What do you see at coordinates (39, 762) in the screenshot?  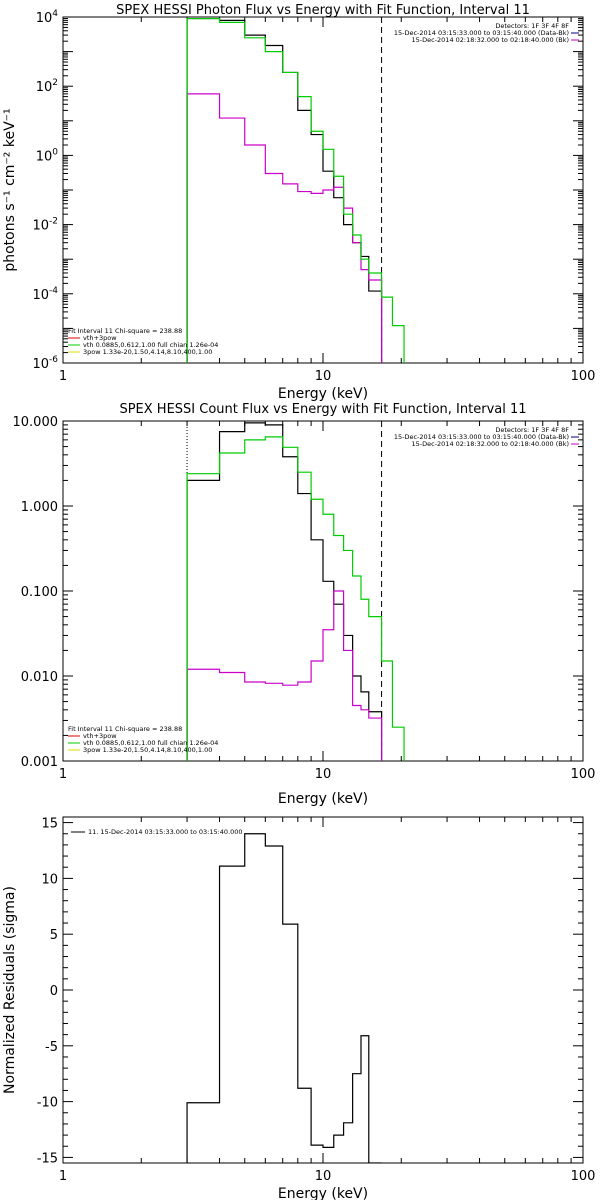 I see `y-tick-label: 0.001` at bounding box center [39, 762].